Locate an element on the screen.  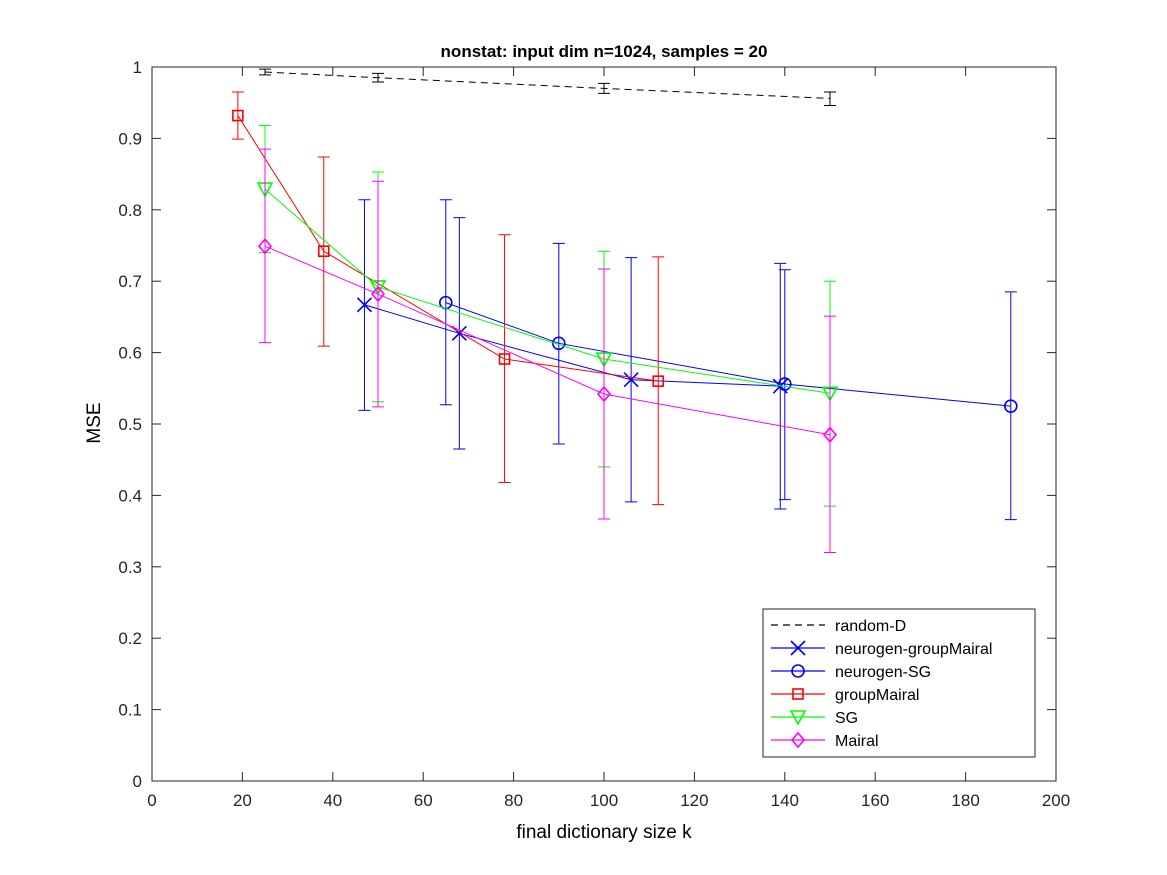
legend-label: SG is located at coordinates (846, 718).